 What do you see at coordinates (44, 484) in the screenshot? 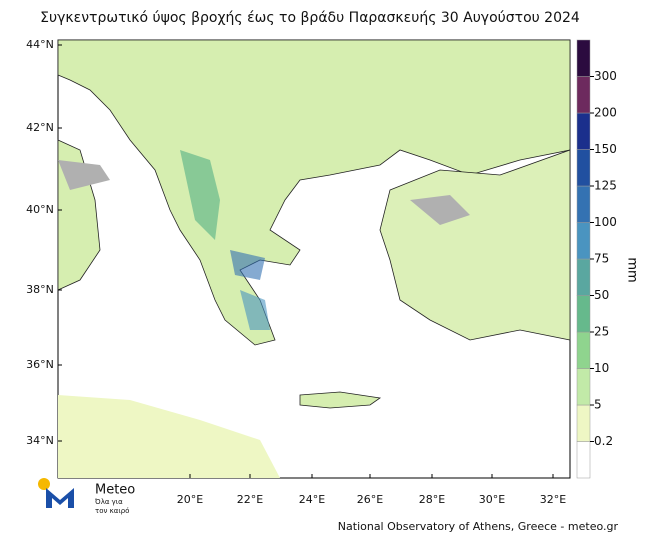
I see `logo-sun` at bounding box center [44, 484].